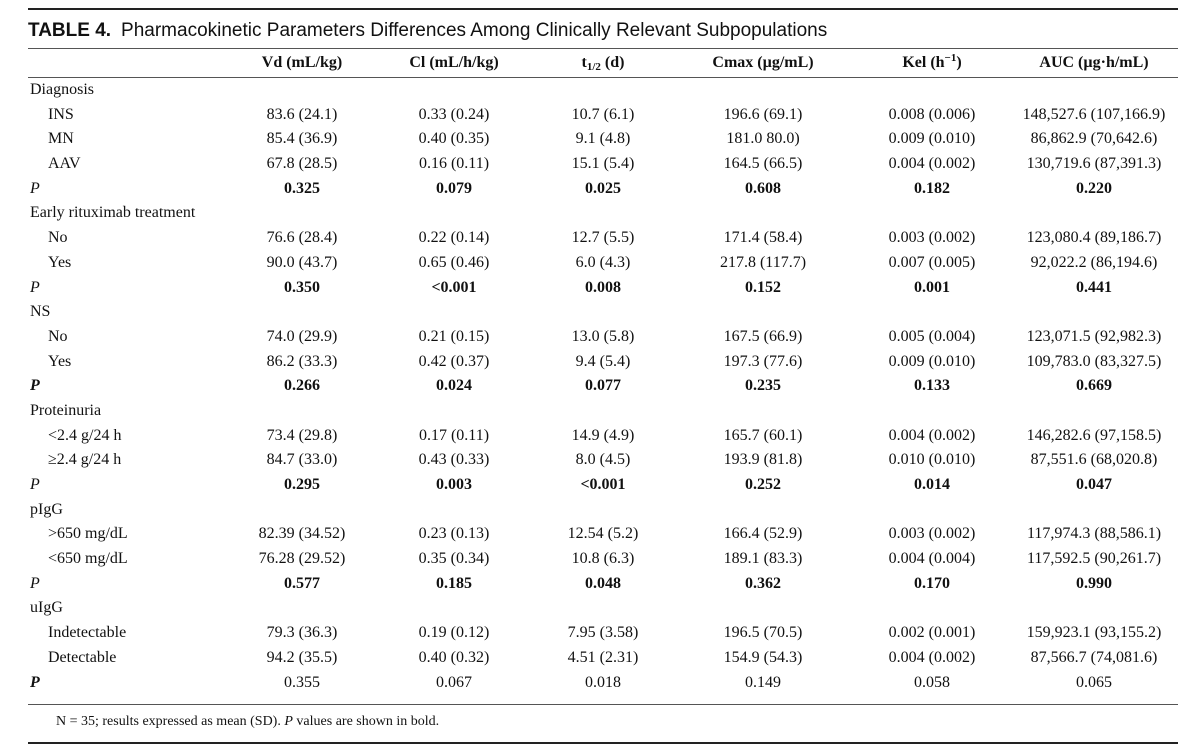 The height and width of the screenshot is (746, 1200). Describe the element at coordinates (87, 633) in the screenshot. I see `row-label: Indetectable` at that location.